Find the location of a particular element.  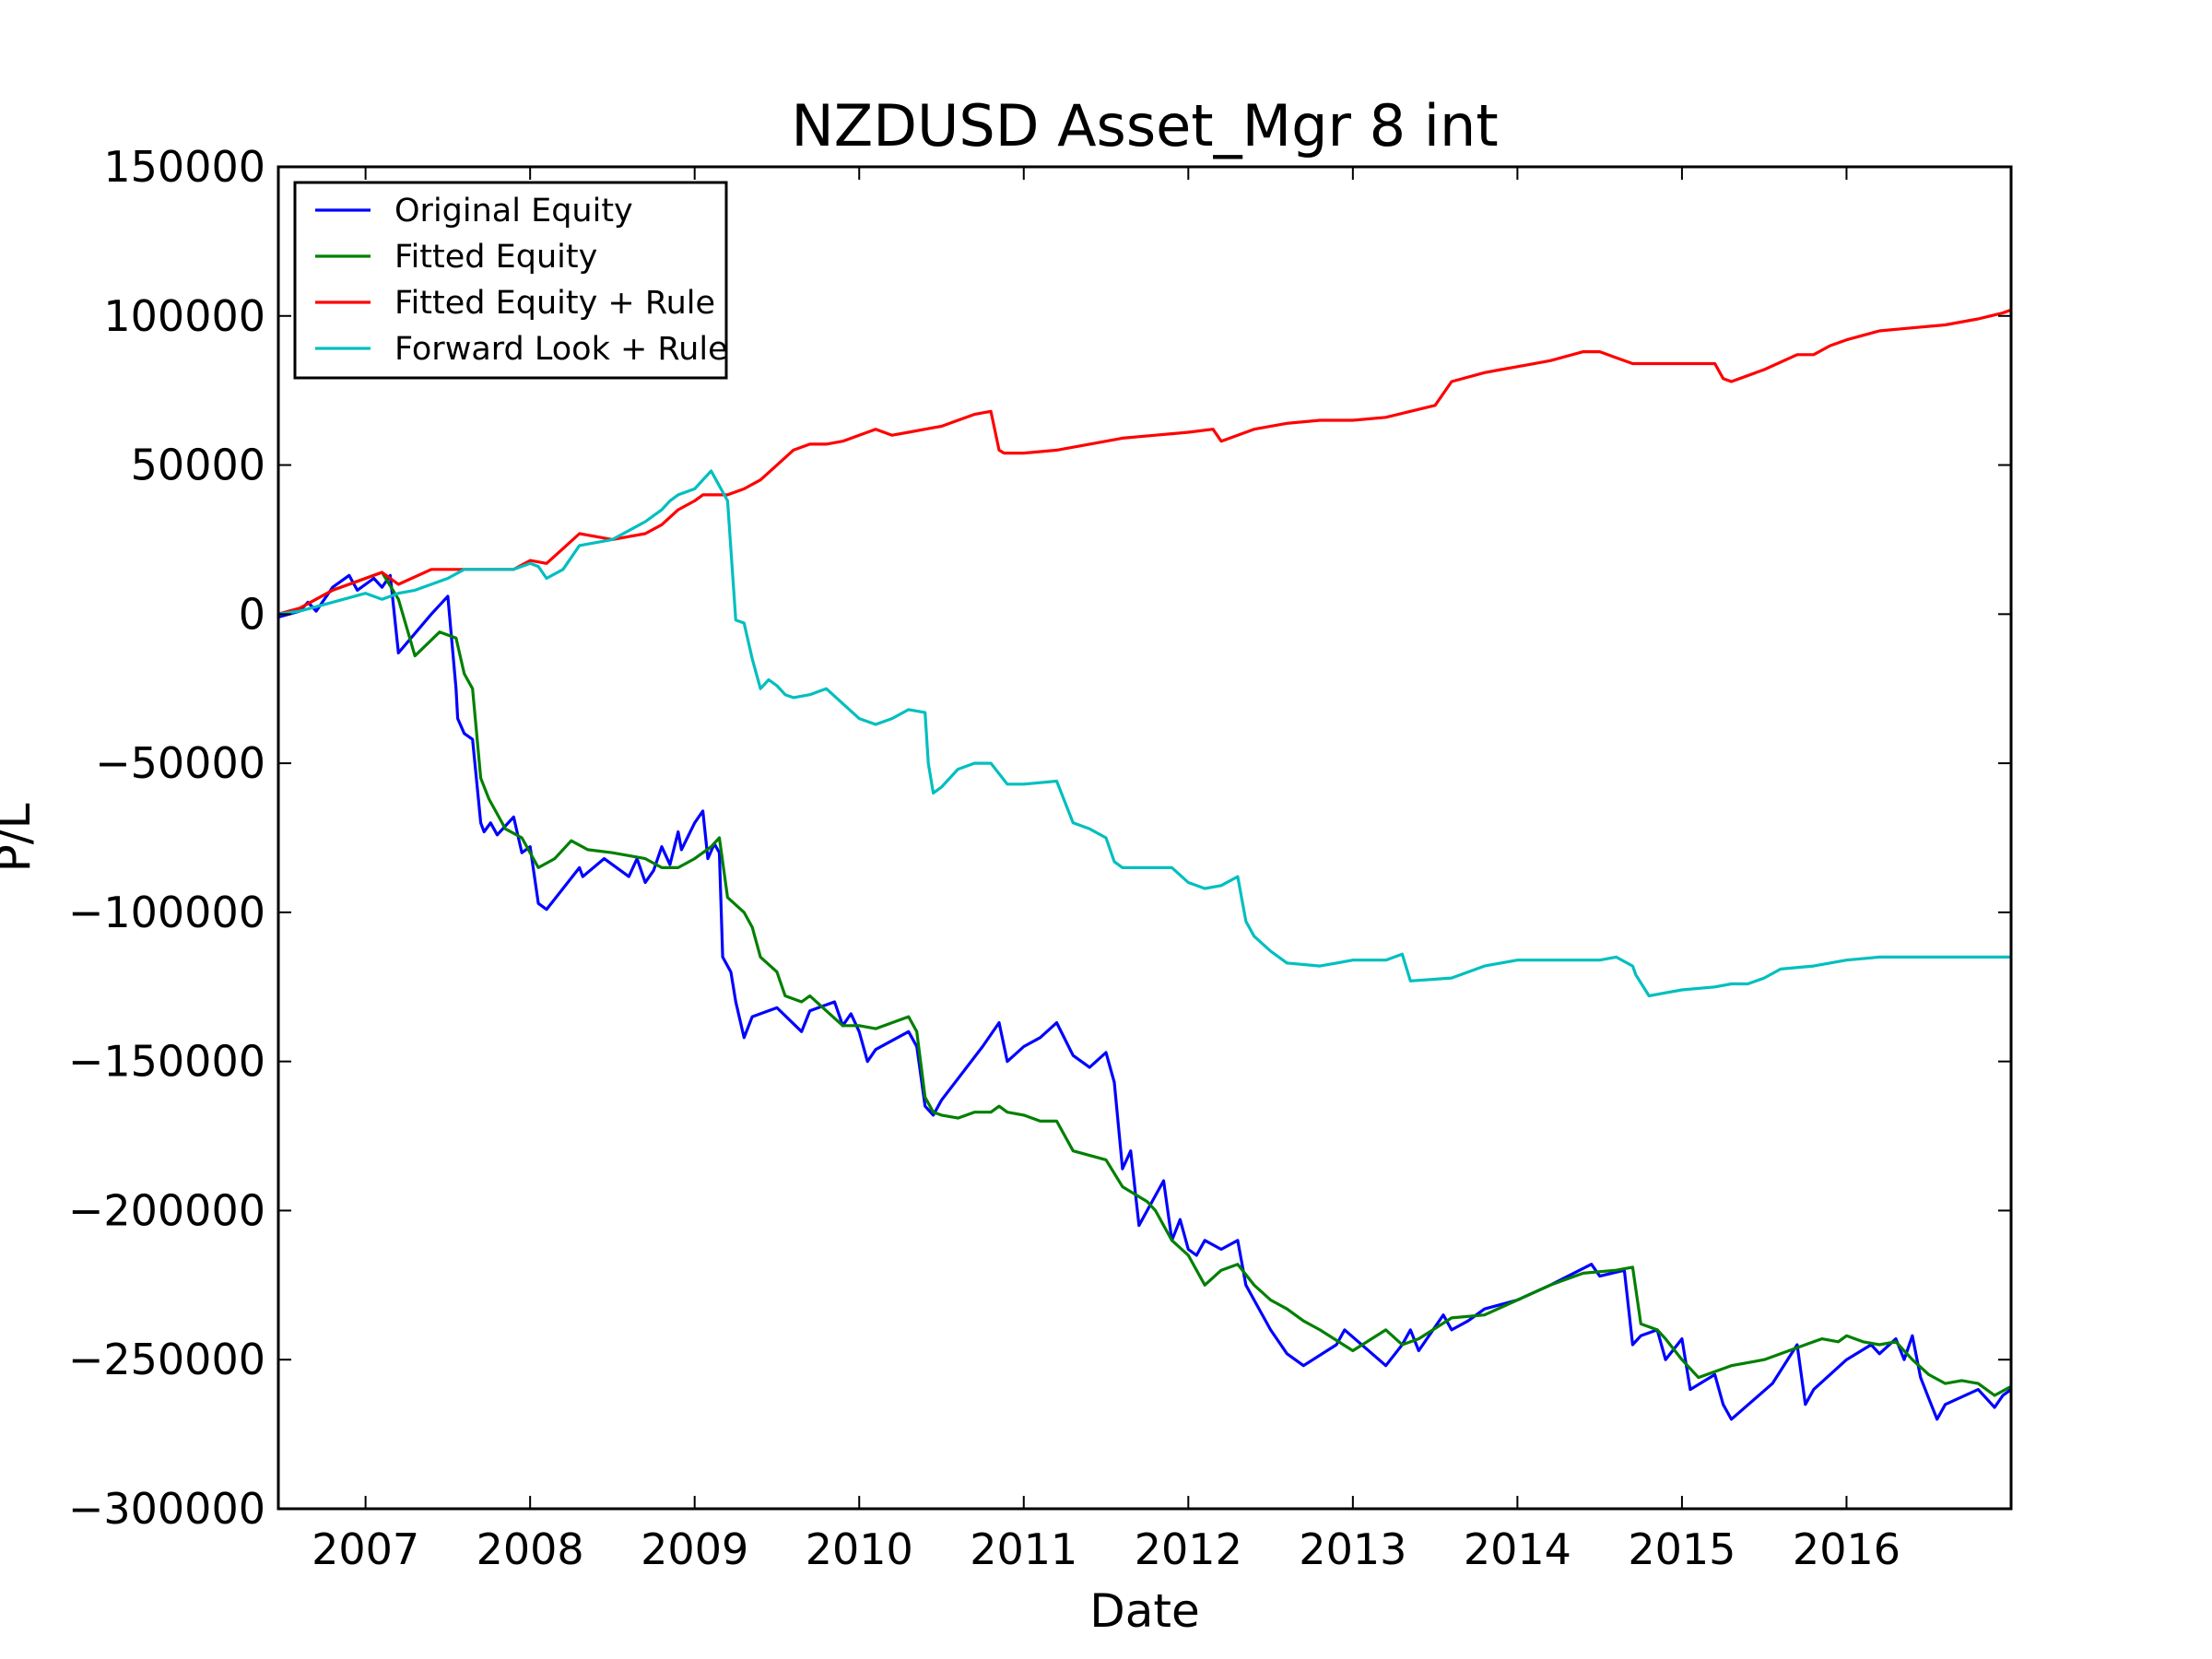

x-tick-label: 2014 is located at coordinates (1517, 1549).